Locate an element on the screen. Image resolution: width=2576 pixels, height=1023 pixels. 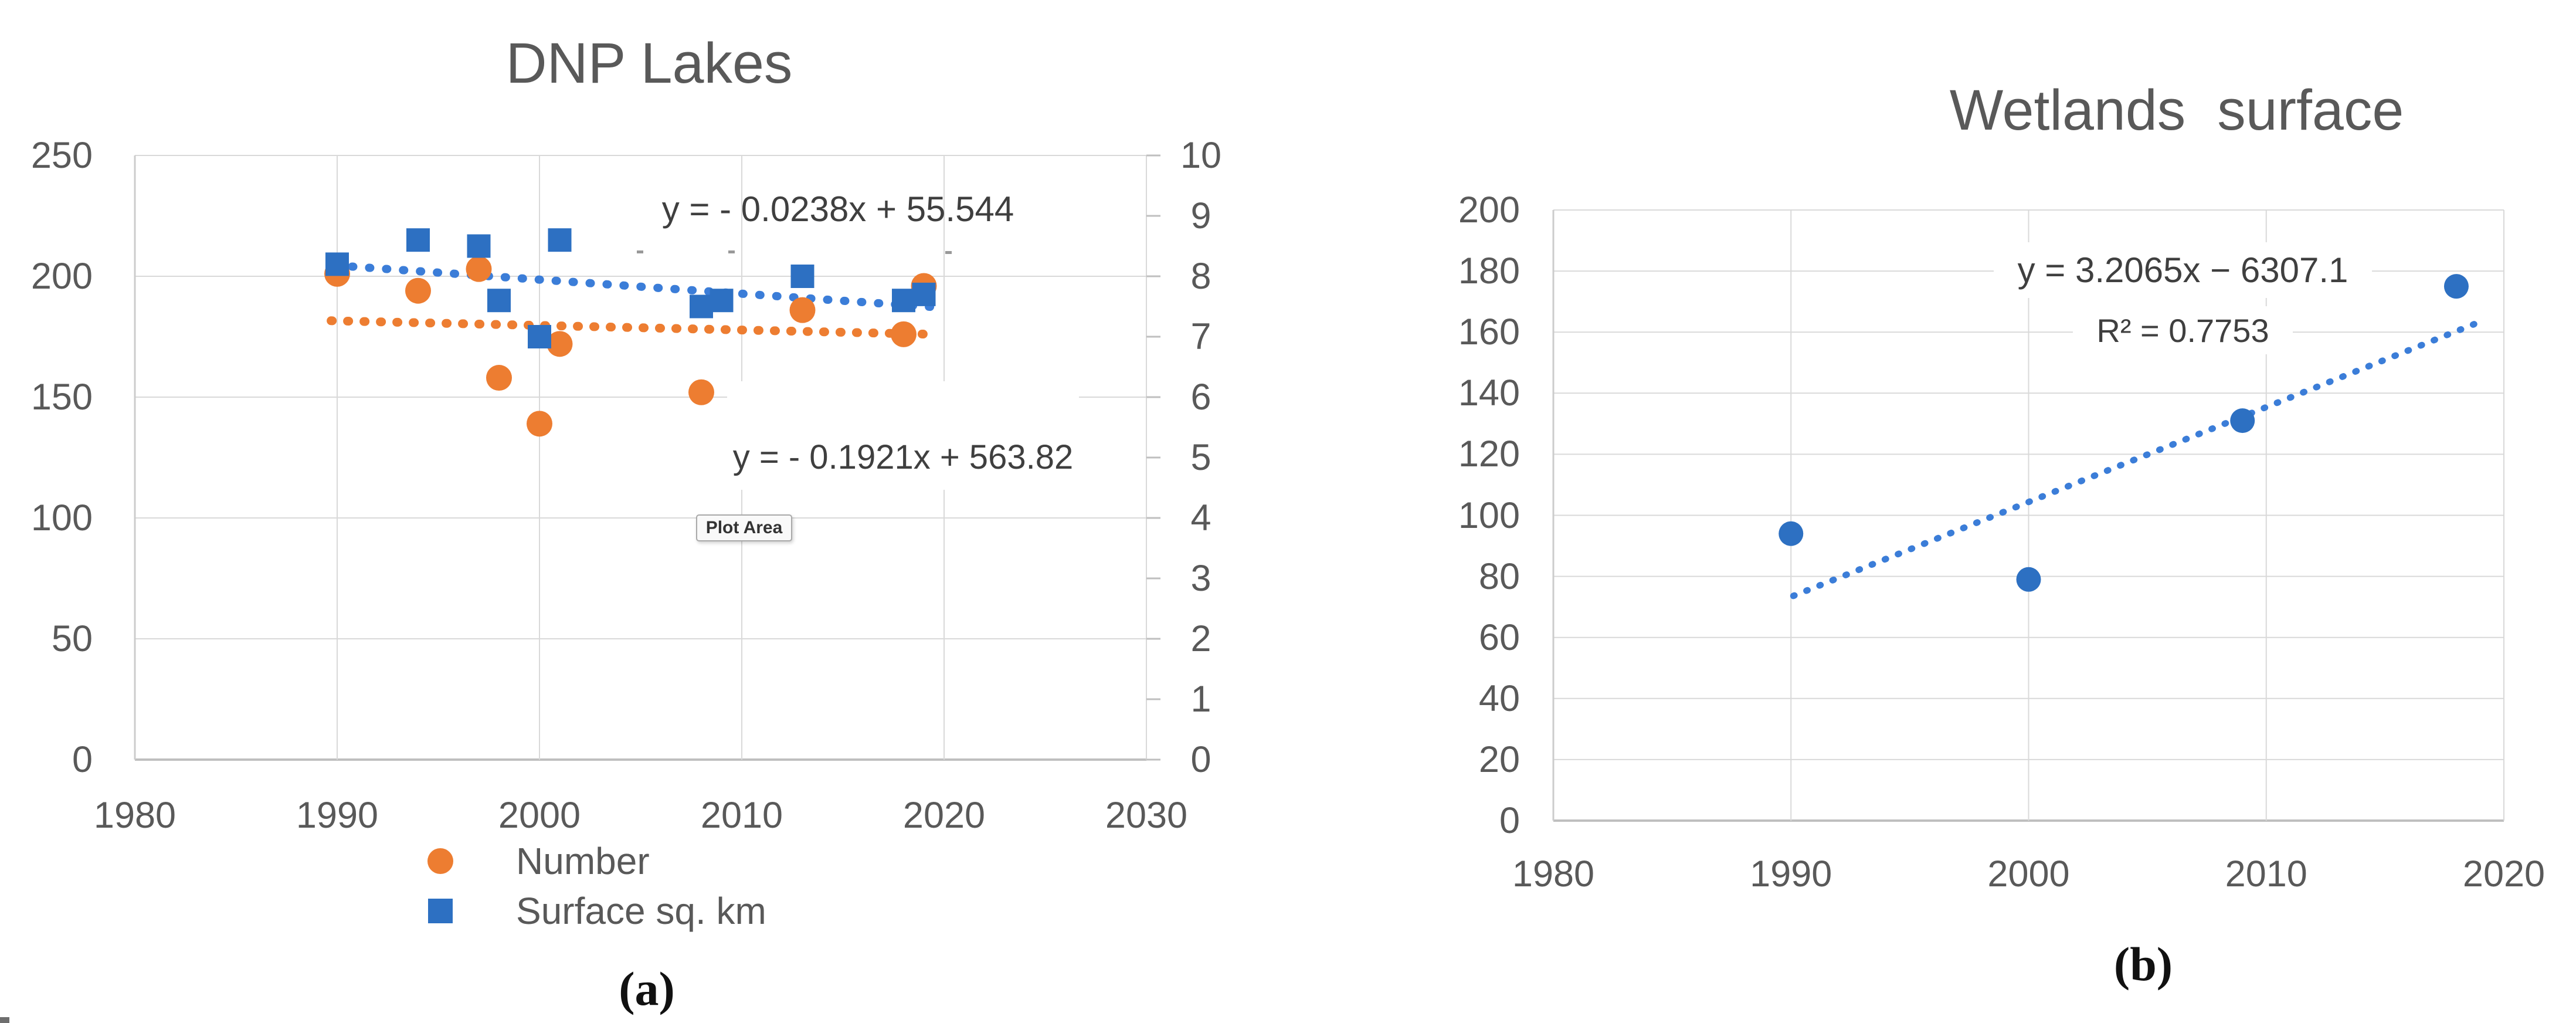
plot-area-tooltip-label: Plot Area is located at coordinates (744, 527).